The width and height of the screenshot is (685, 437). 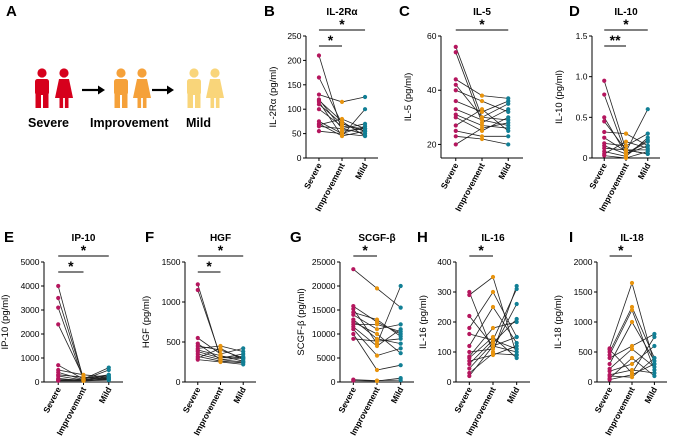 I want to click on y-axis-label: IL-5 (pg/ml), so click(x=408, y=97).